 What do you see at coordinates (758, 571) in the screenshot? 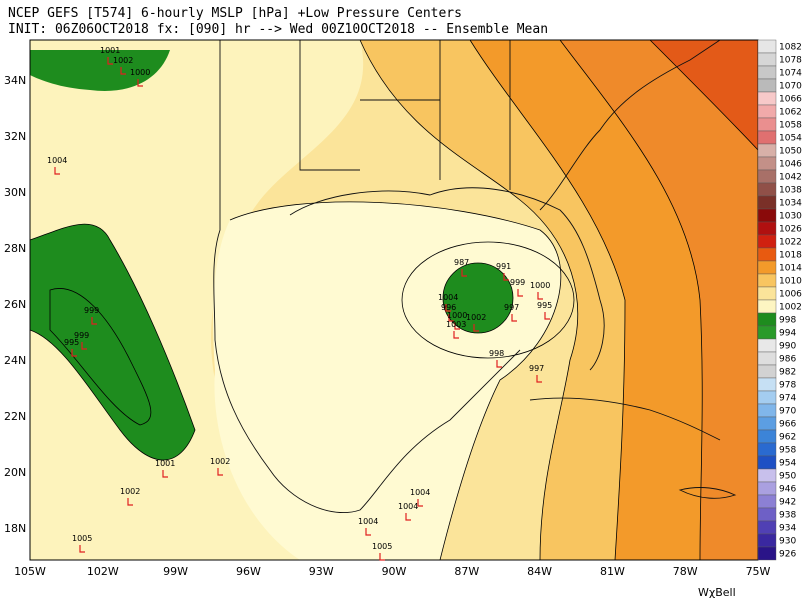
I see `longitude-label: 75W` at bounding box center [758, 571].